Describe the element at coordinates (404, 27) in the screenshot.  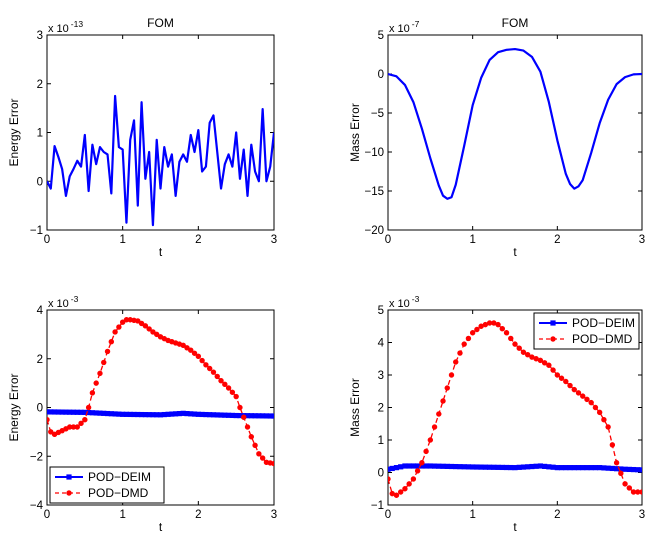
I see `exponent-label: x 10 -7` at that location.